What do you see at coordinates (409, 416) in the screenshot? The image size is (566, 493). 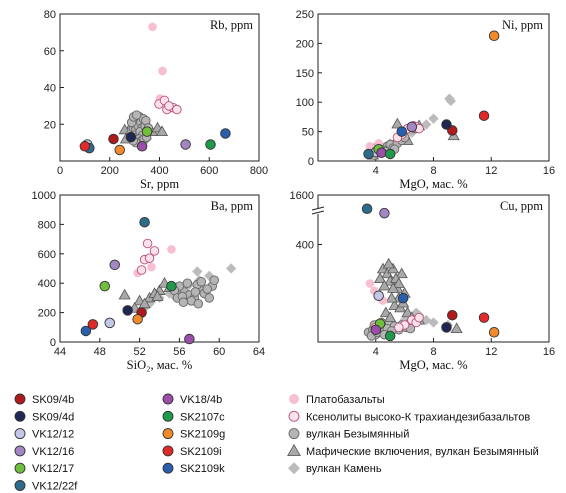 I see `legend-entry: Ксенолиты высоко-К трахиандезибазальтов` at bounding box center [409, 416].